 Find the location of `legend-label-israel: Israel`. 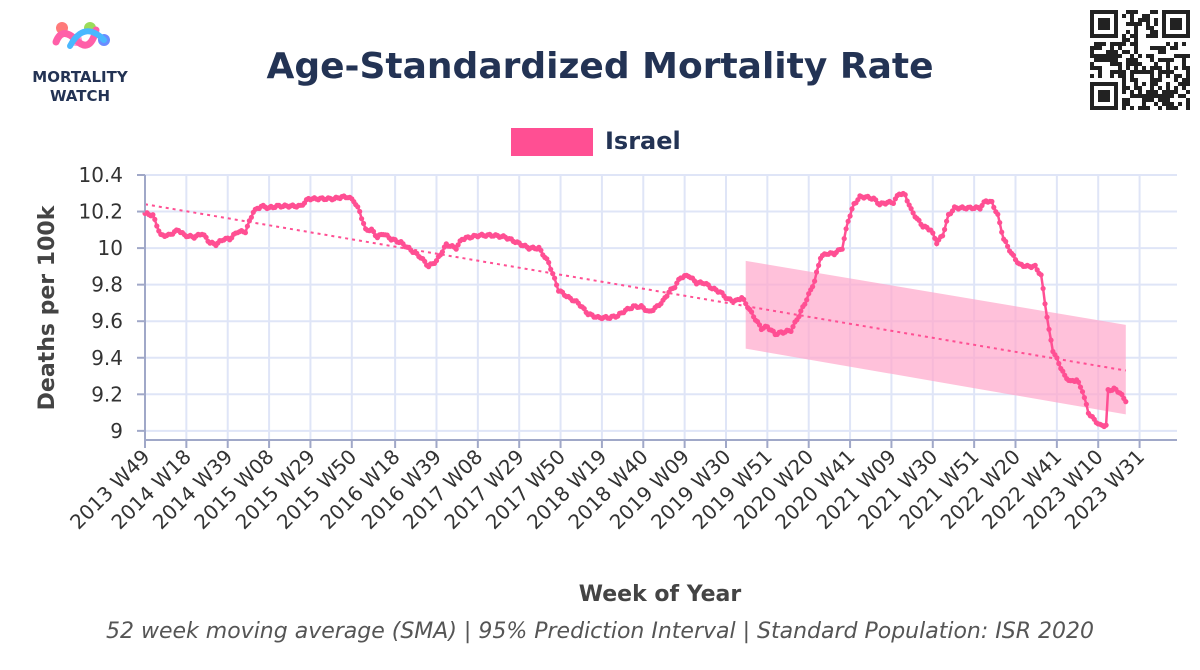

legend-label-israel: Israel is located at coordinates (643, 141).